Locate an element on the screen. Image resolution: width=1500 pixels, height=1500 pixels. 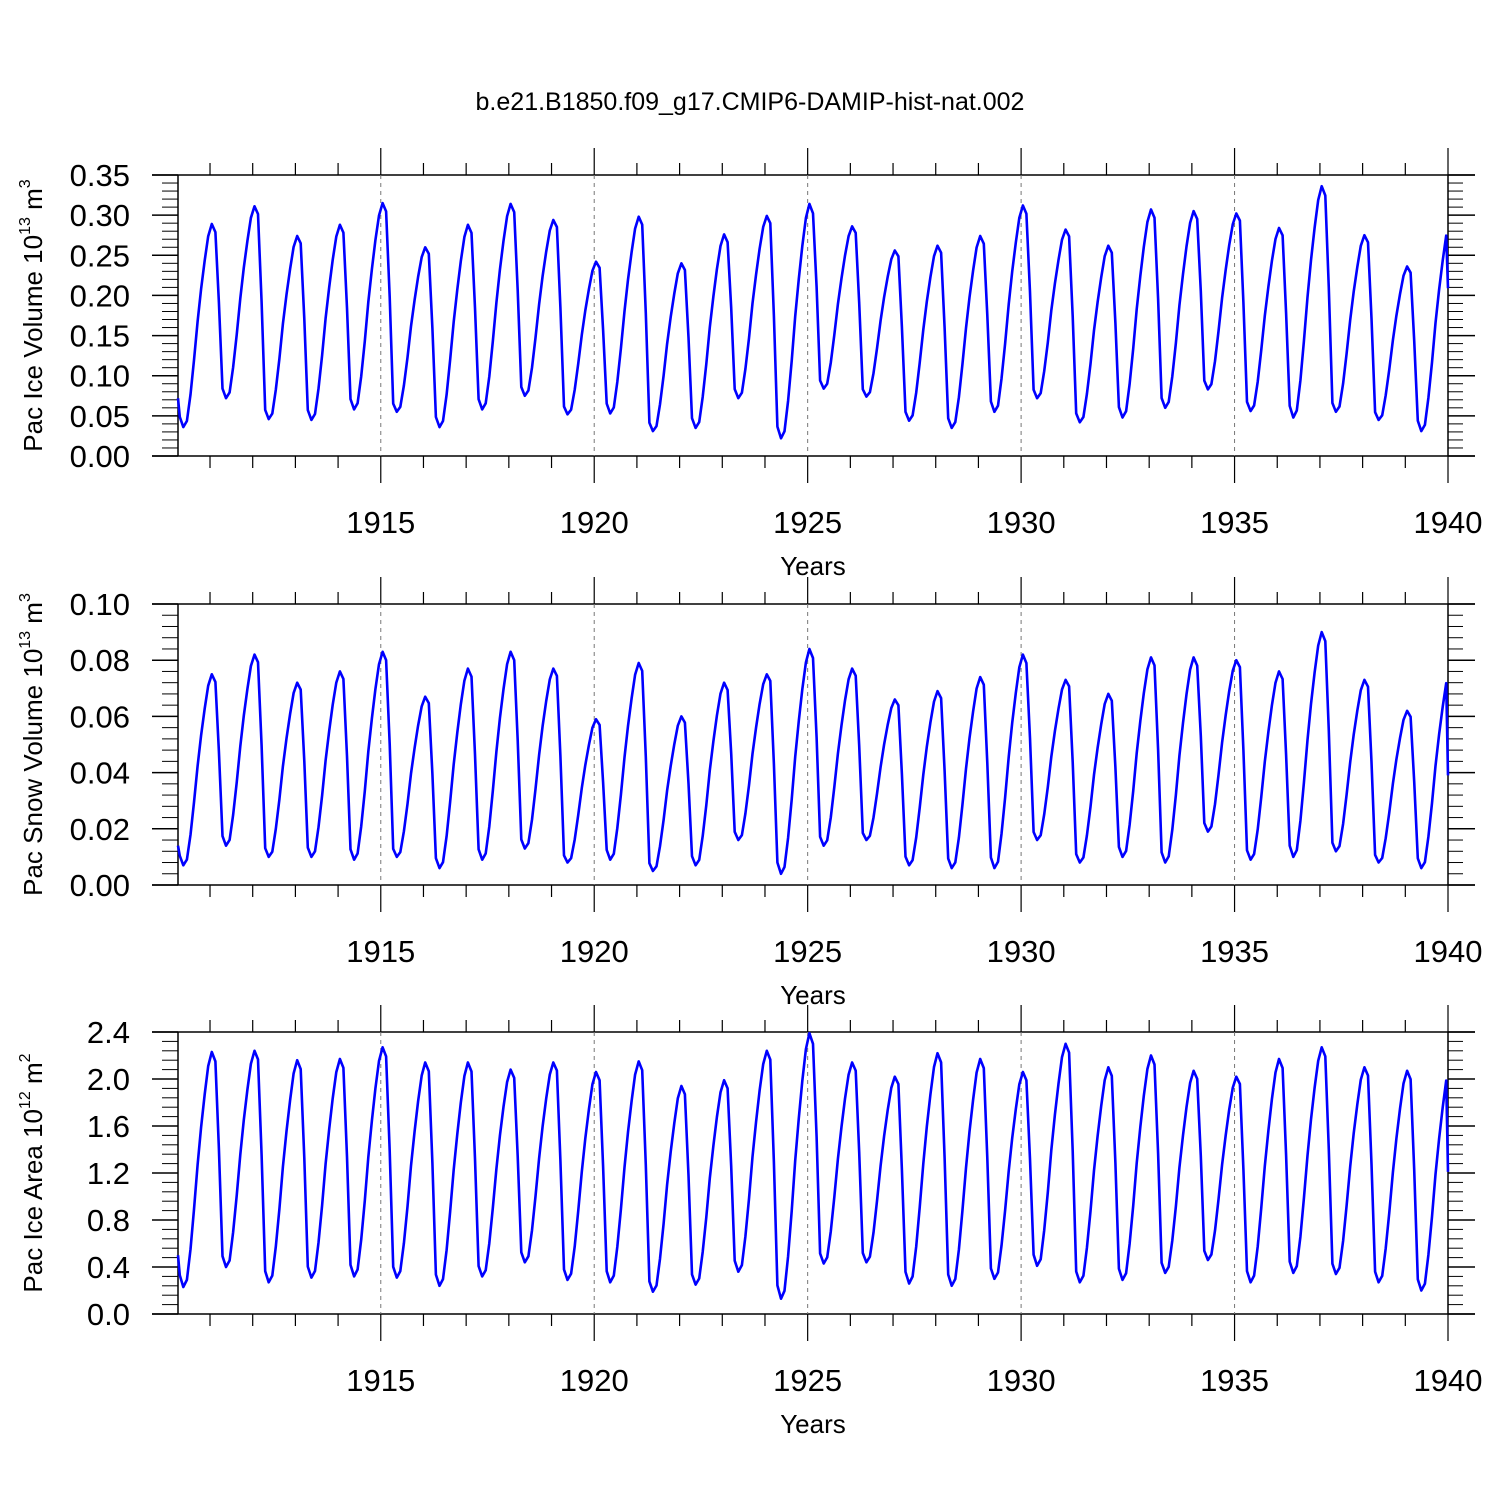
y-tick-label: 0.08 is located at coordinates (100, 660).